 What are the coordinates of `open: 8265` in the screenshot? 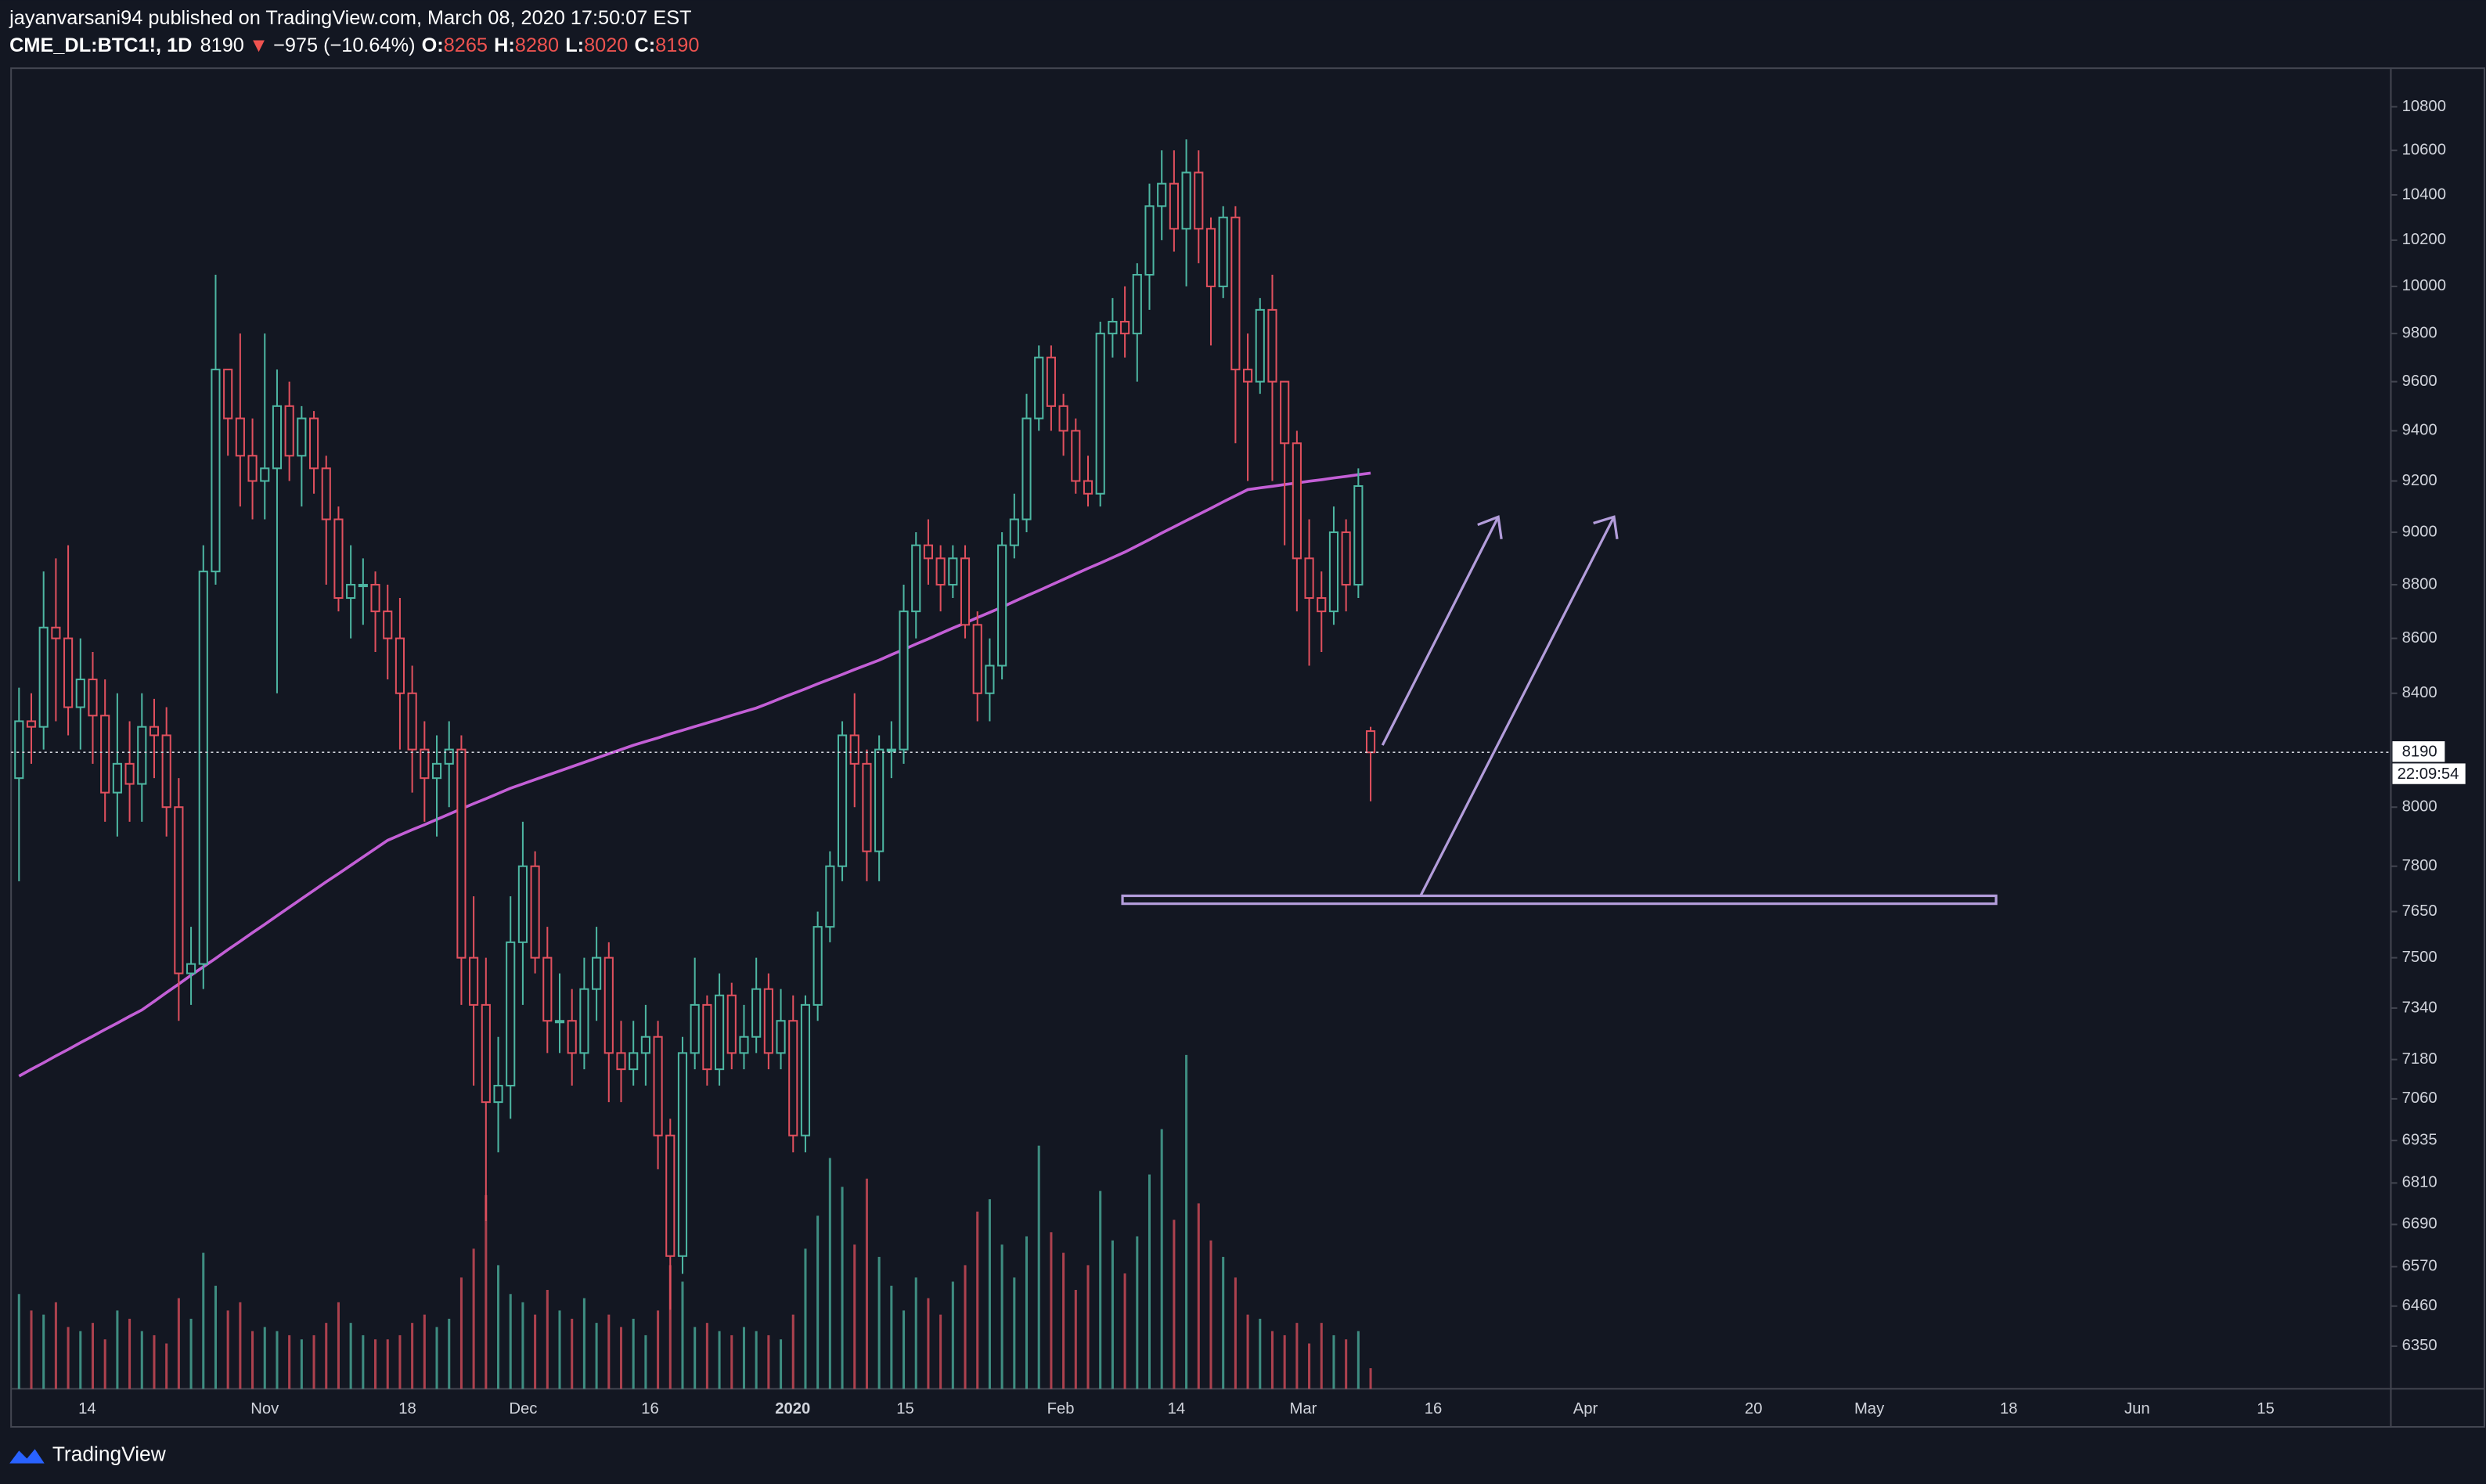 It's located at (466, 45).